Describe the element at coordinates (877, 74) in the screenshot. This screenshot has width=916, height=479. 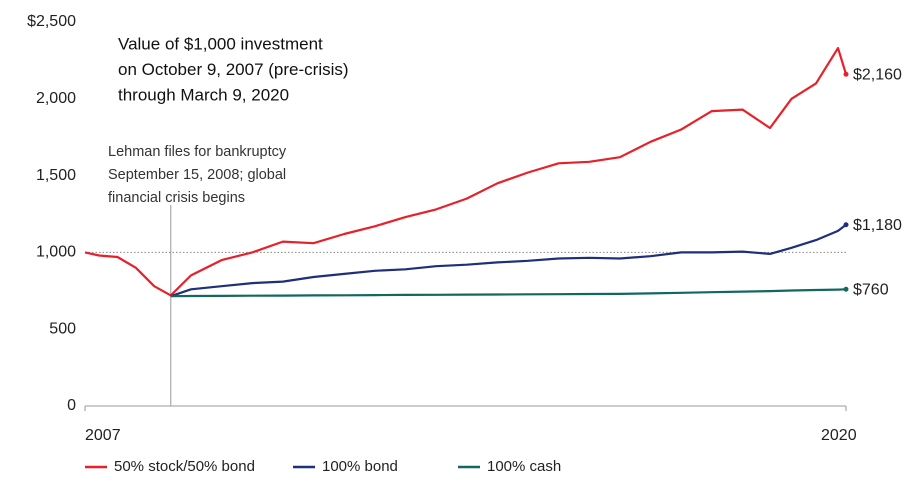
I see `end-label: $2,160` at that location.